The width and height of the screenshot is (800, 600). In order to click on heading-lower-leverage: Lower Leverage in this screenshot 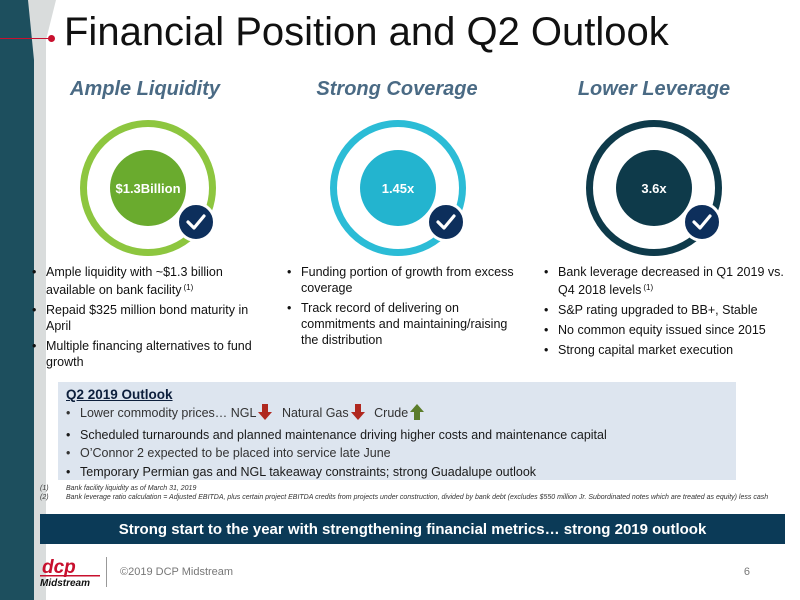, I will do `click(654, 89)`.